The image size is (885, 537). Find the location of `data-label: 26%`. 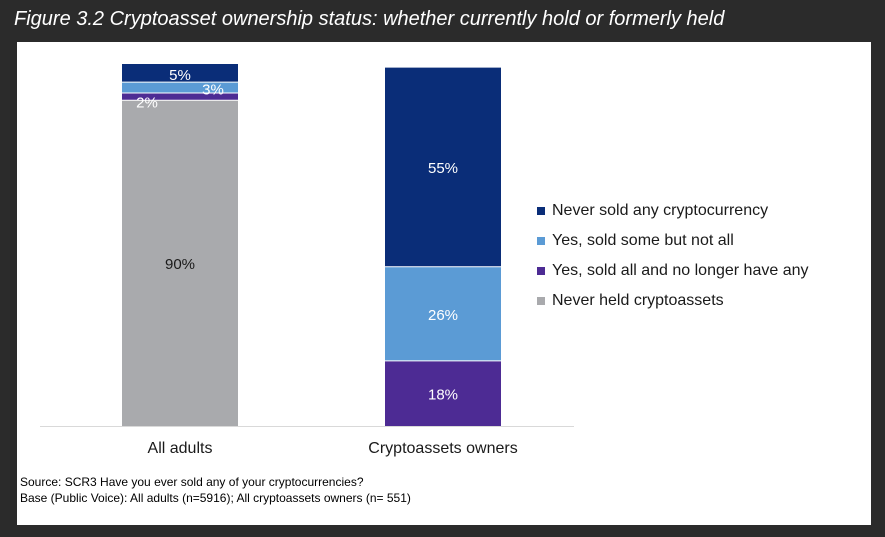

data-label: 26% is located at coordinates (443, 315).